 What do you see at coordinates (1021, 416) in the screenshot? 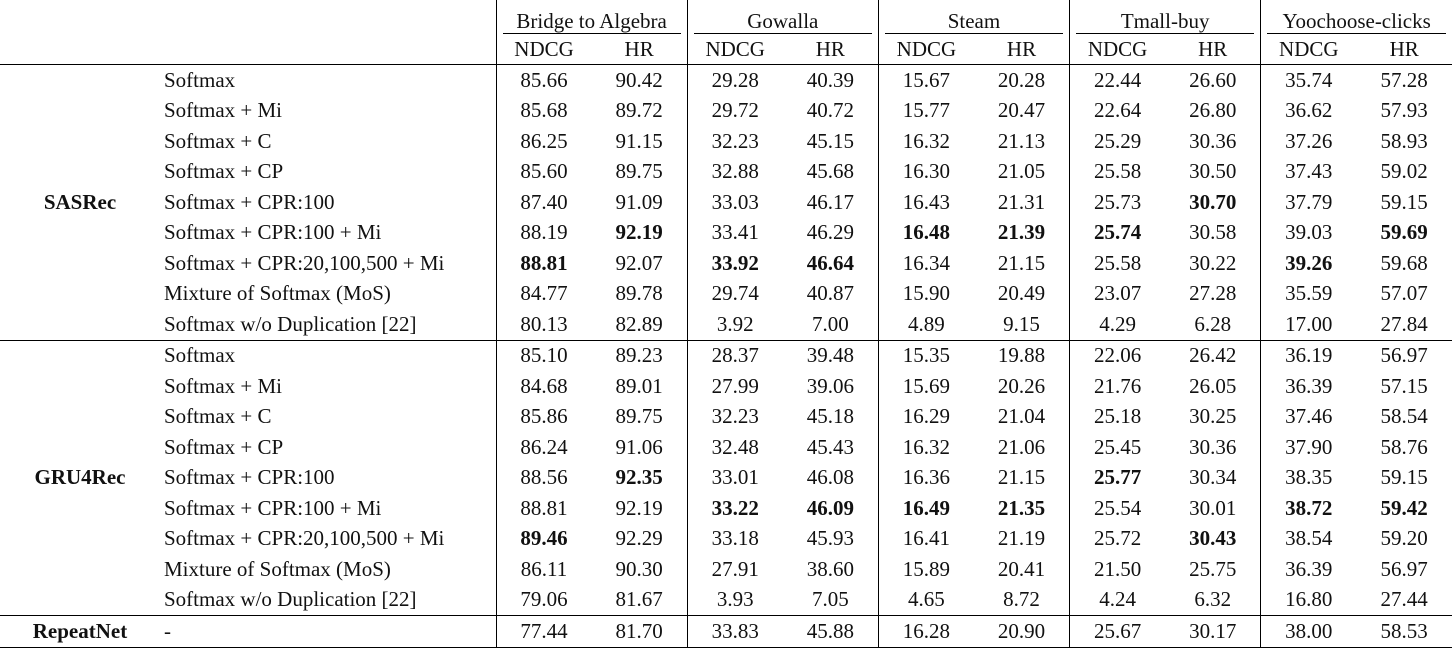
I see `metric-value: 21.04` at bounding box center [1021, 416].